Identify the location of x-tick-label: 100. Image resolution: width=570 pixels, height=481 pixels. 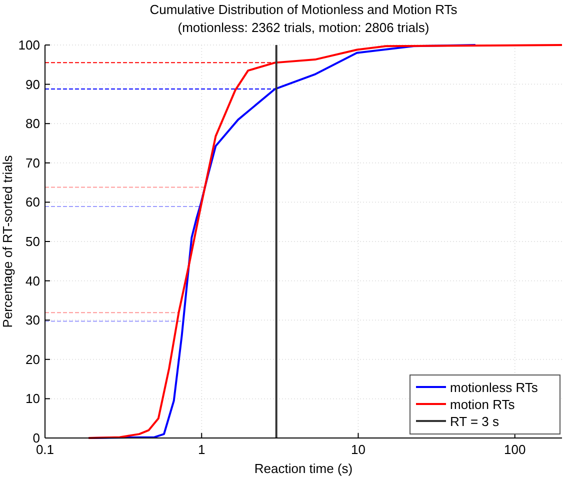
(515, 449).